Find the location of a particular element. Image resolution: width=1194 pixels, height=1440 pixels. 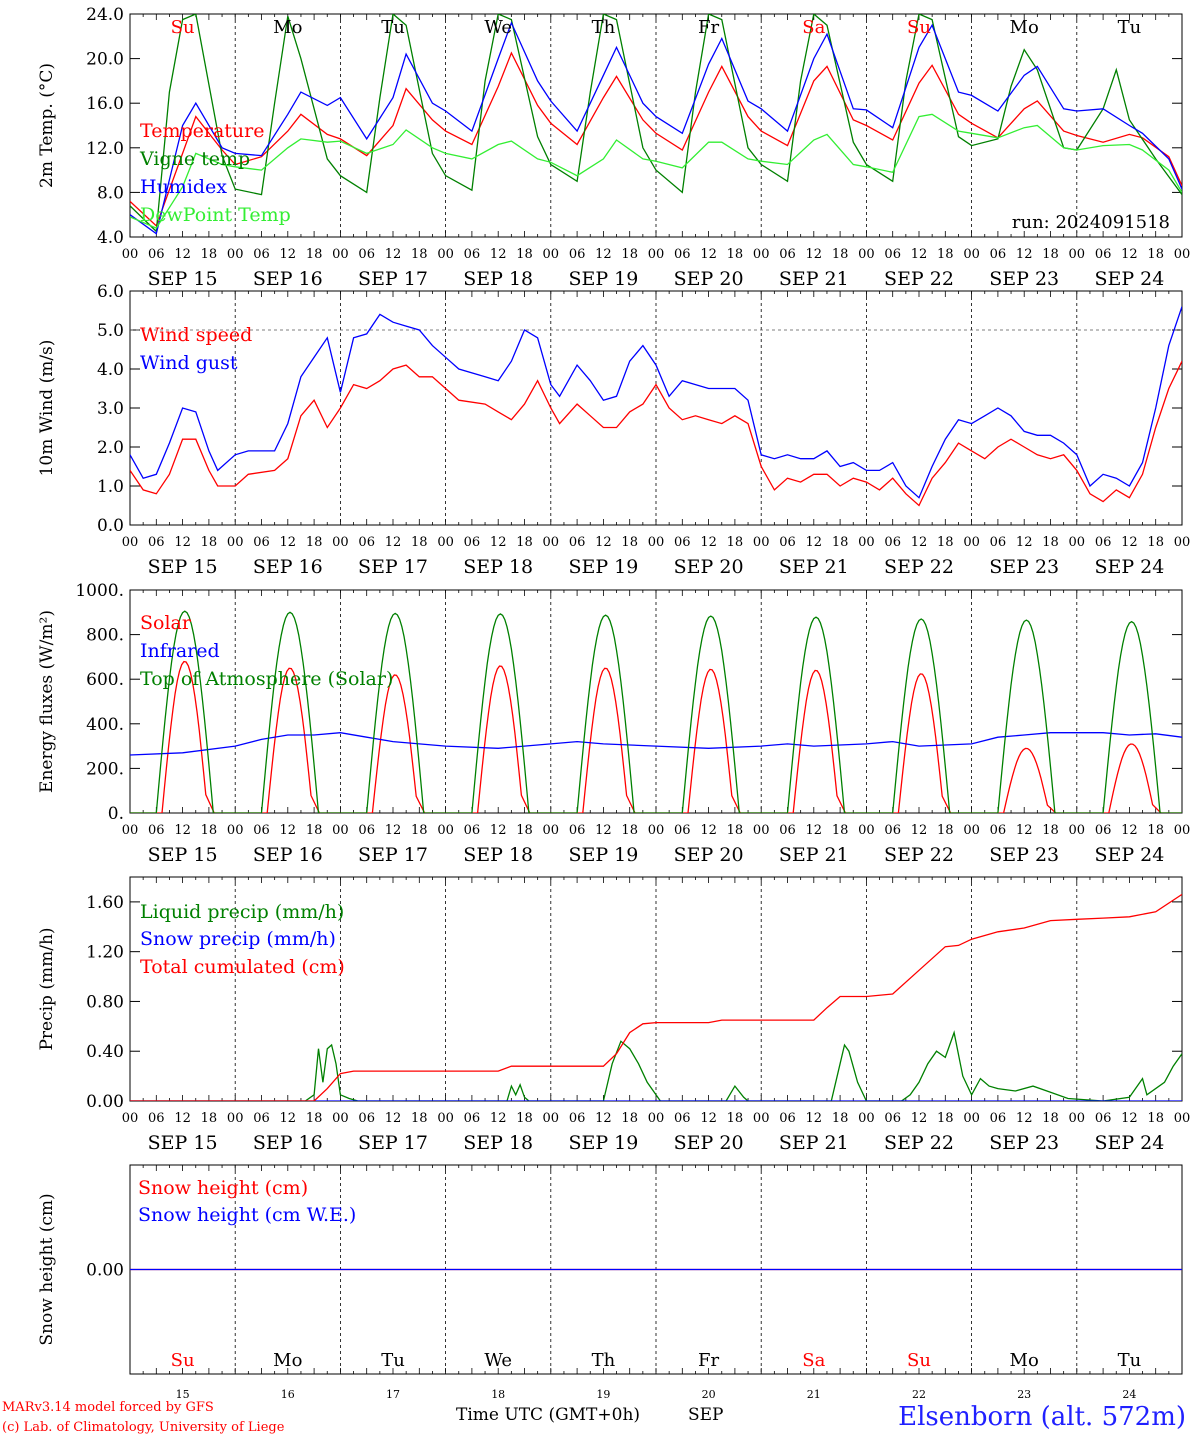

legend-entry: Snow height (cm W.E.) is located at coordinates (247, 1215).